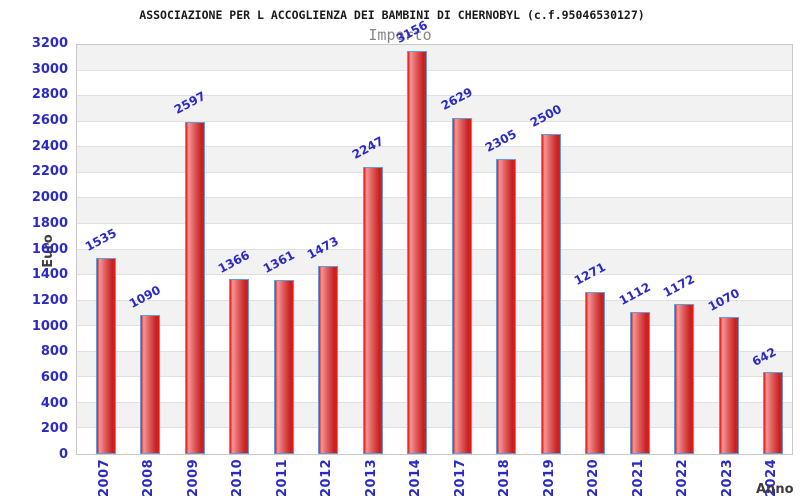  I want to click on x-tick-label: 2008, so click(149, 477).